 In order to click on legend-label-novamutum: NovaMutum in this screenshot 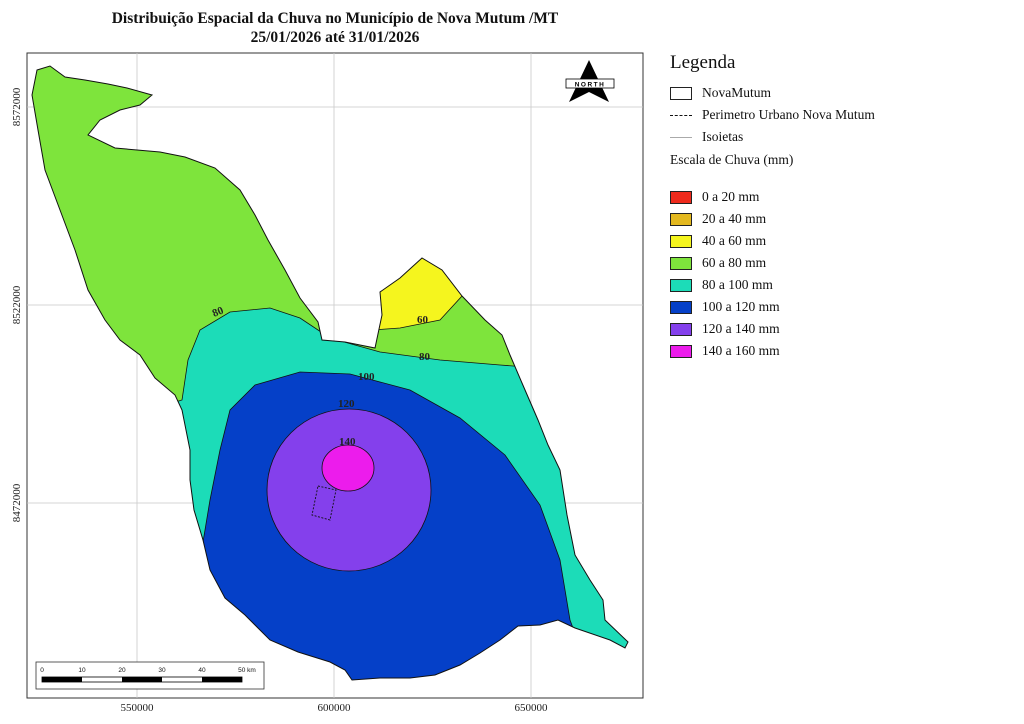, I will do `click(736, 92)`.